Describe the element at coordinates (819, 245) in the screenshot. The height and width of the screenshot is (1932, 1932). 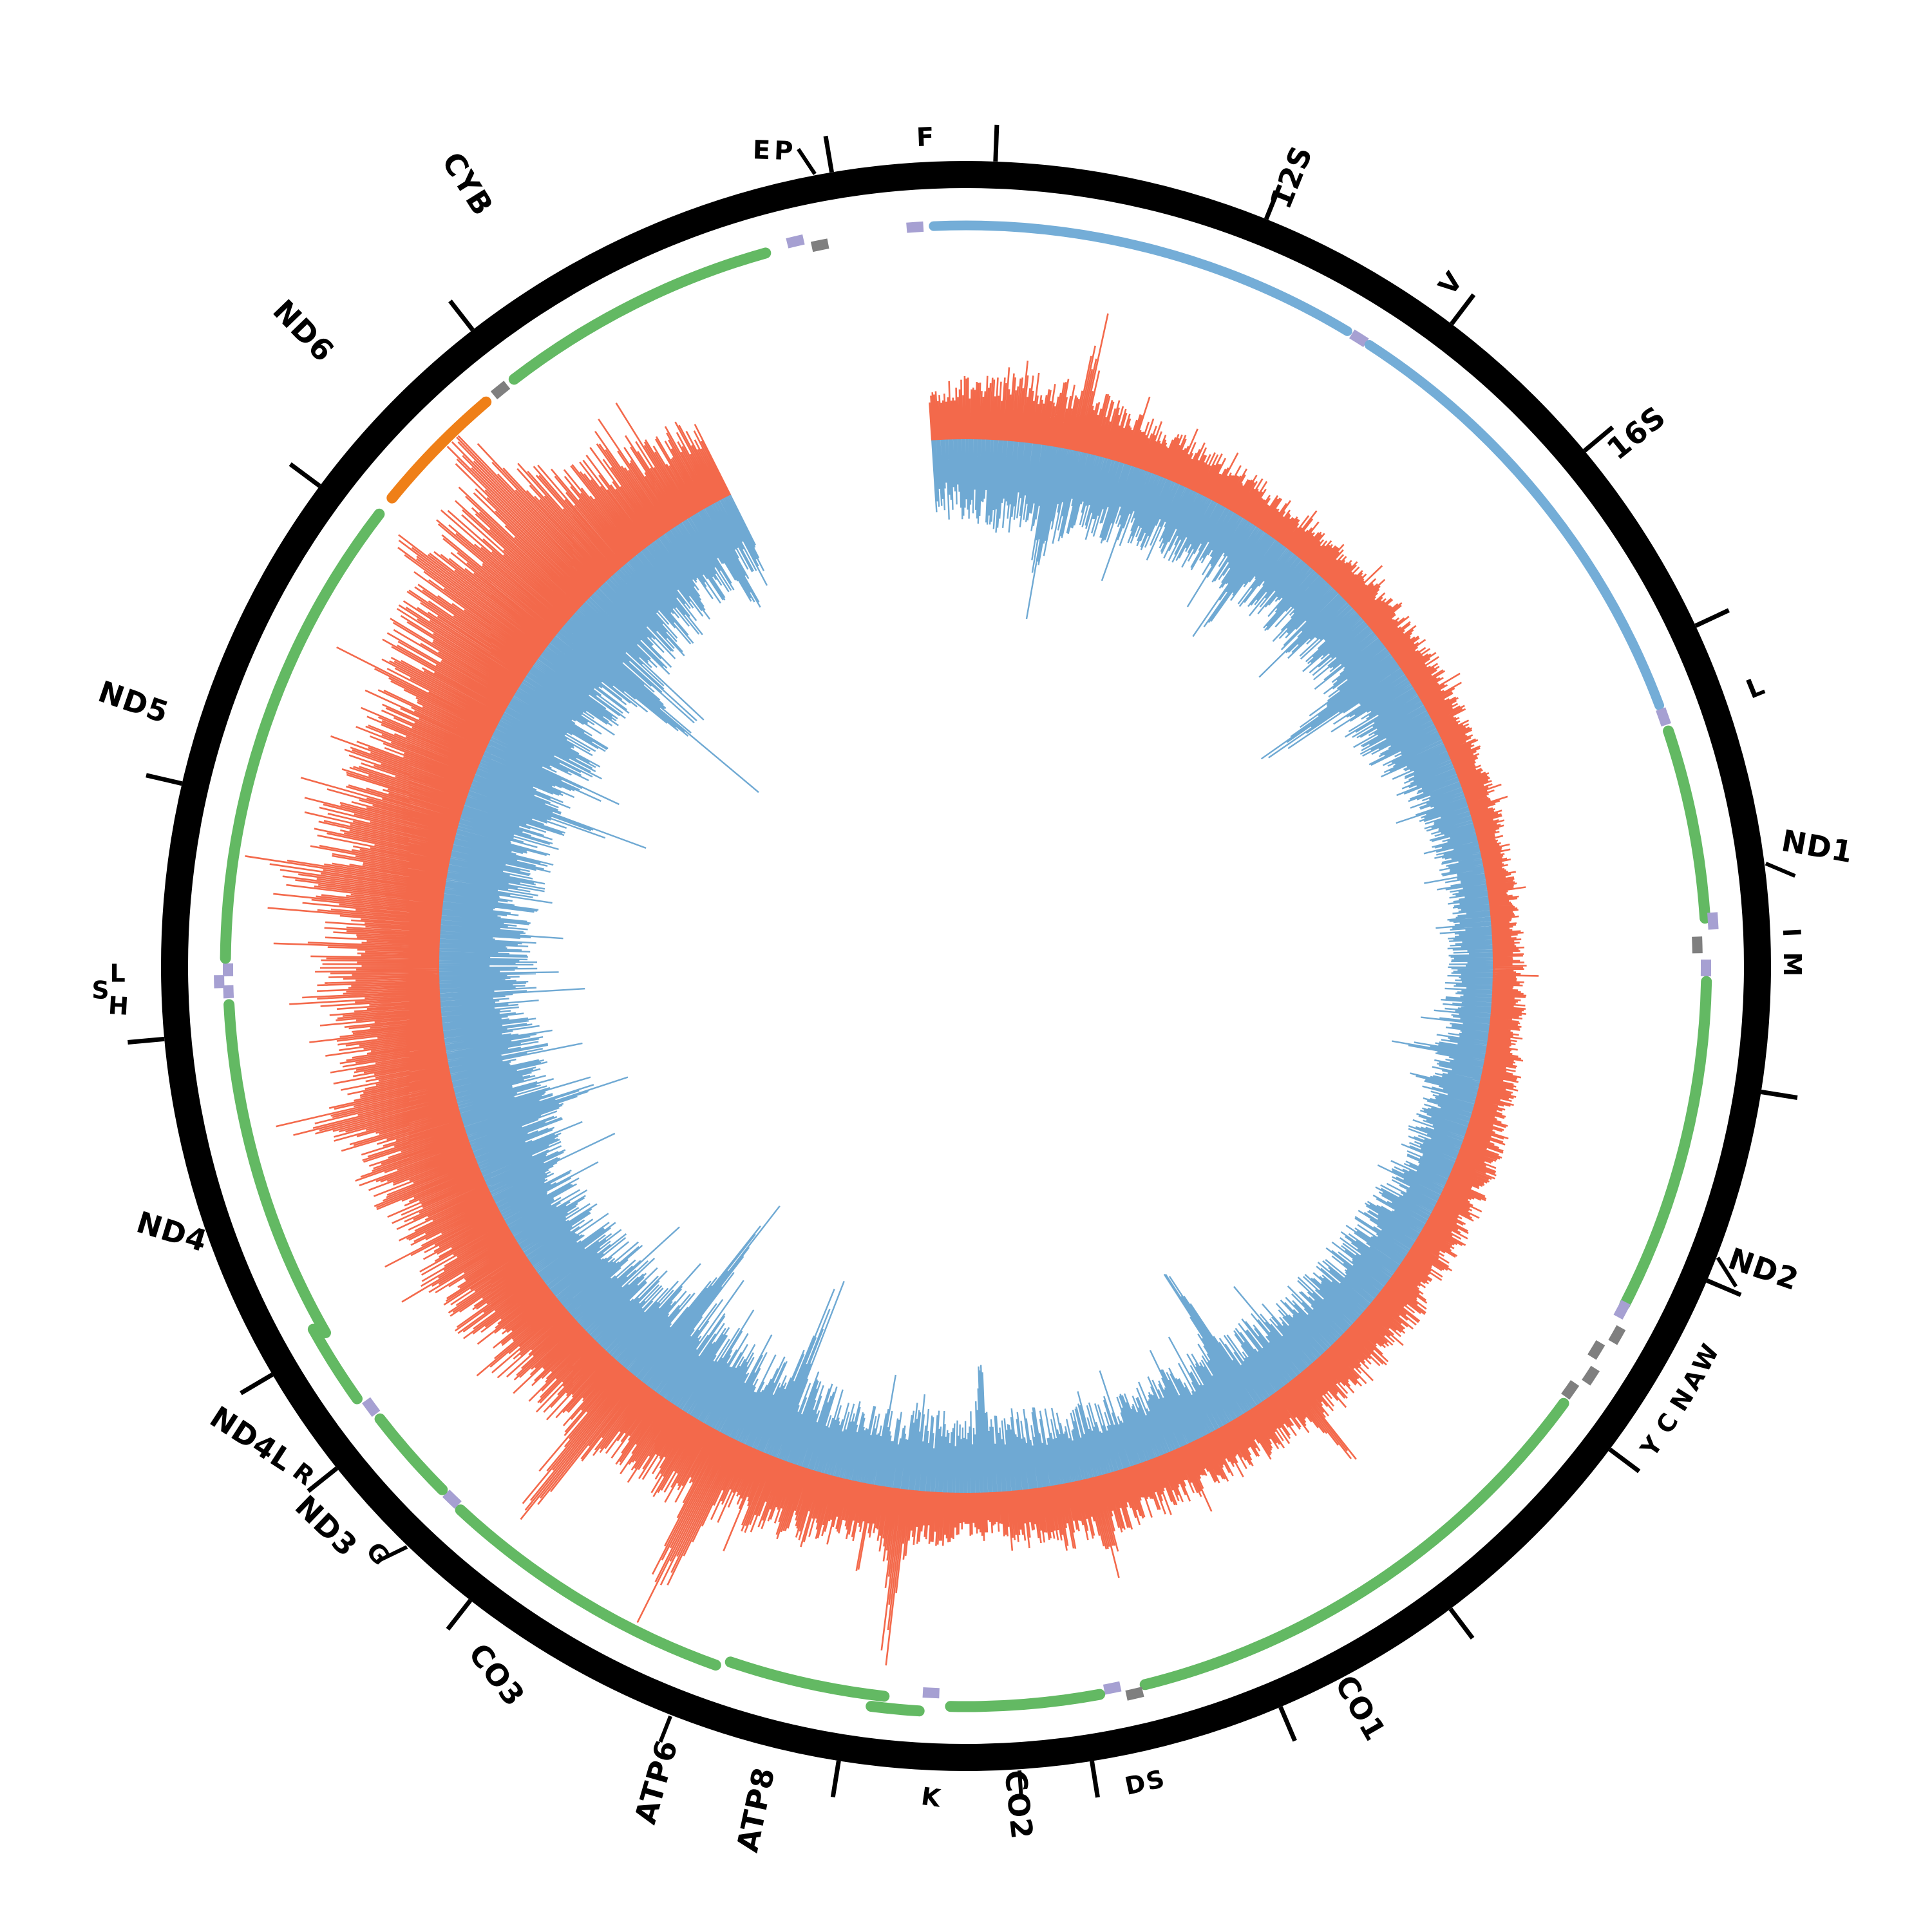
I see `trna-mark-P` at that location.